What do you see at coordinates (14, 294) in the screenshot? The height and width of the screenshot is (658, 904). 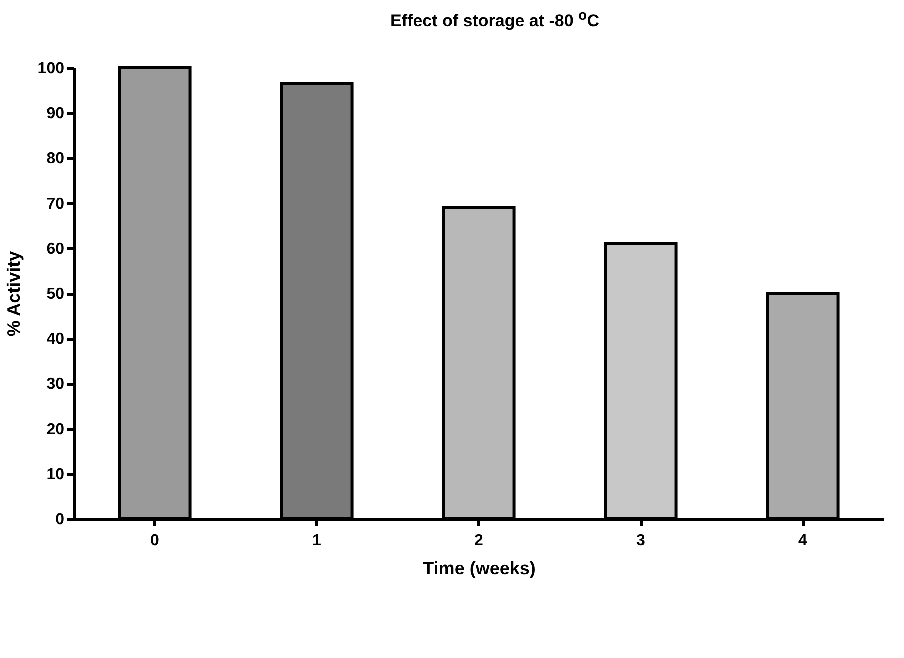 I see `y-axis-title: % Activity` at bounding box center [14, 294].